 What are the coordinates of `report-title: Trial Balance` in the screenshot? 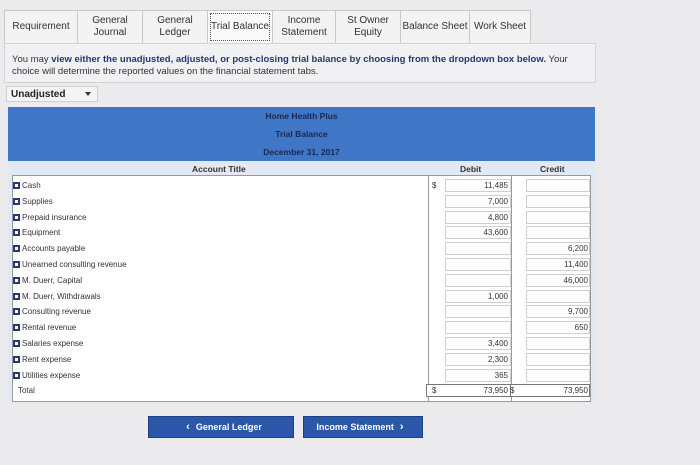 It's located at (301, 134).